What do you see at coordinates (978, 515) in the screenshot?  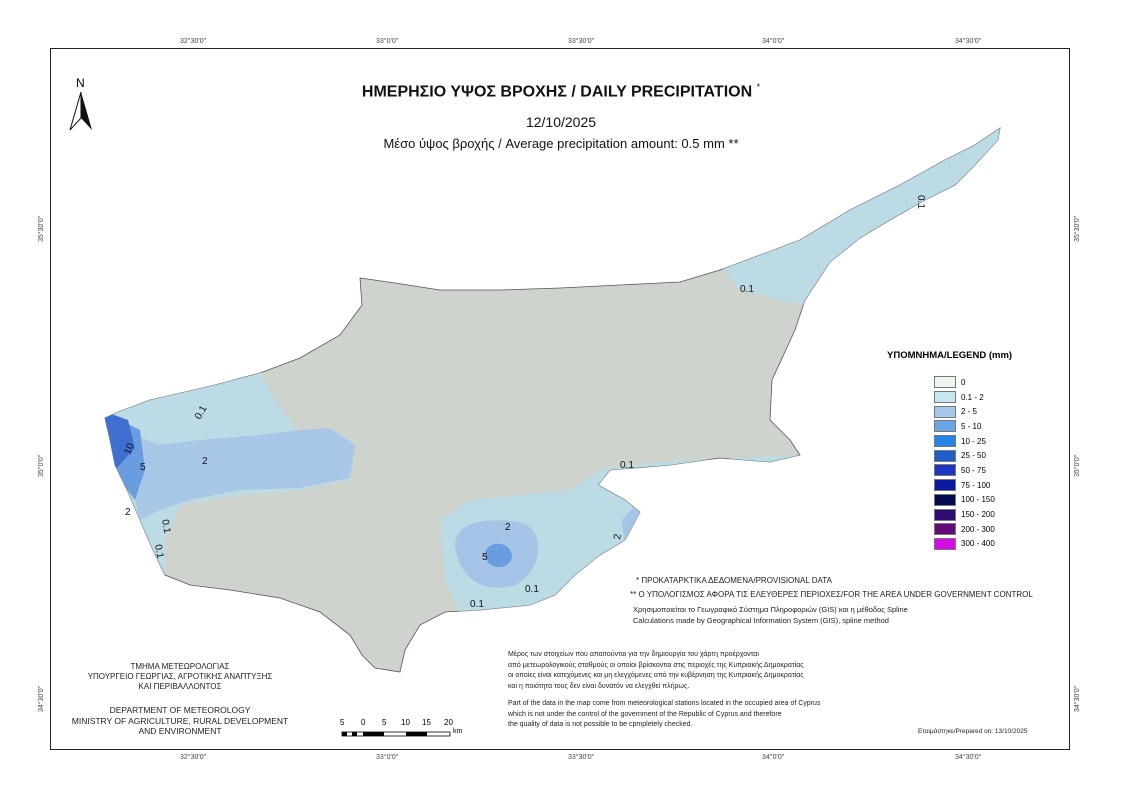 I see `legend-label: 150 - 200` at bounding box center [978, 515].